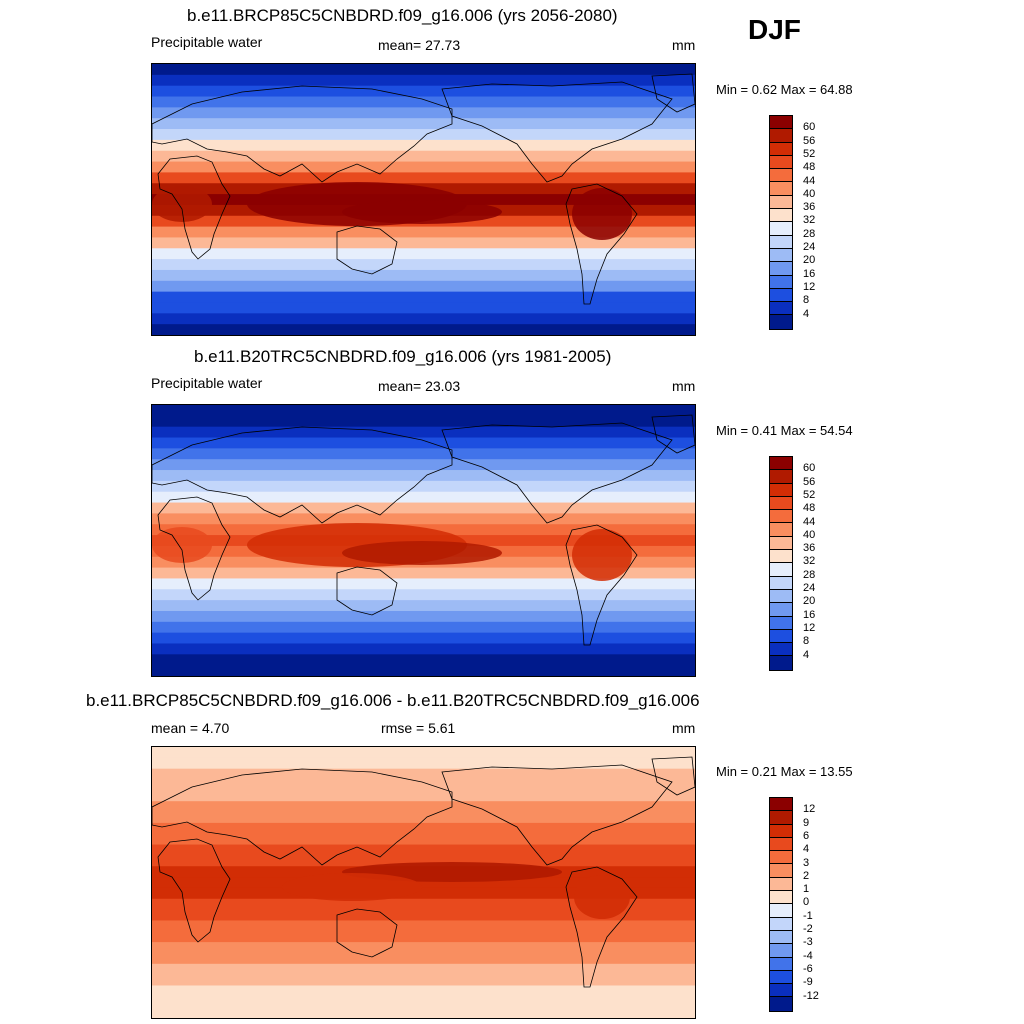 The height and width of the screenshot is (1024, 1024). I want to click on panel2-mean-label: mean= 23.03, so click(419, 386).